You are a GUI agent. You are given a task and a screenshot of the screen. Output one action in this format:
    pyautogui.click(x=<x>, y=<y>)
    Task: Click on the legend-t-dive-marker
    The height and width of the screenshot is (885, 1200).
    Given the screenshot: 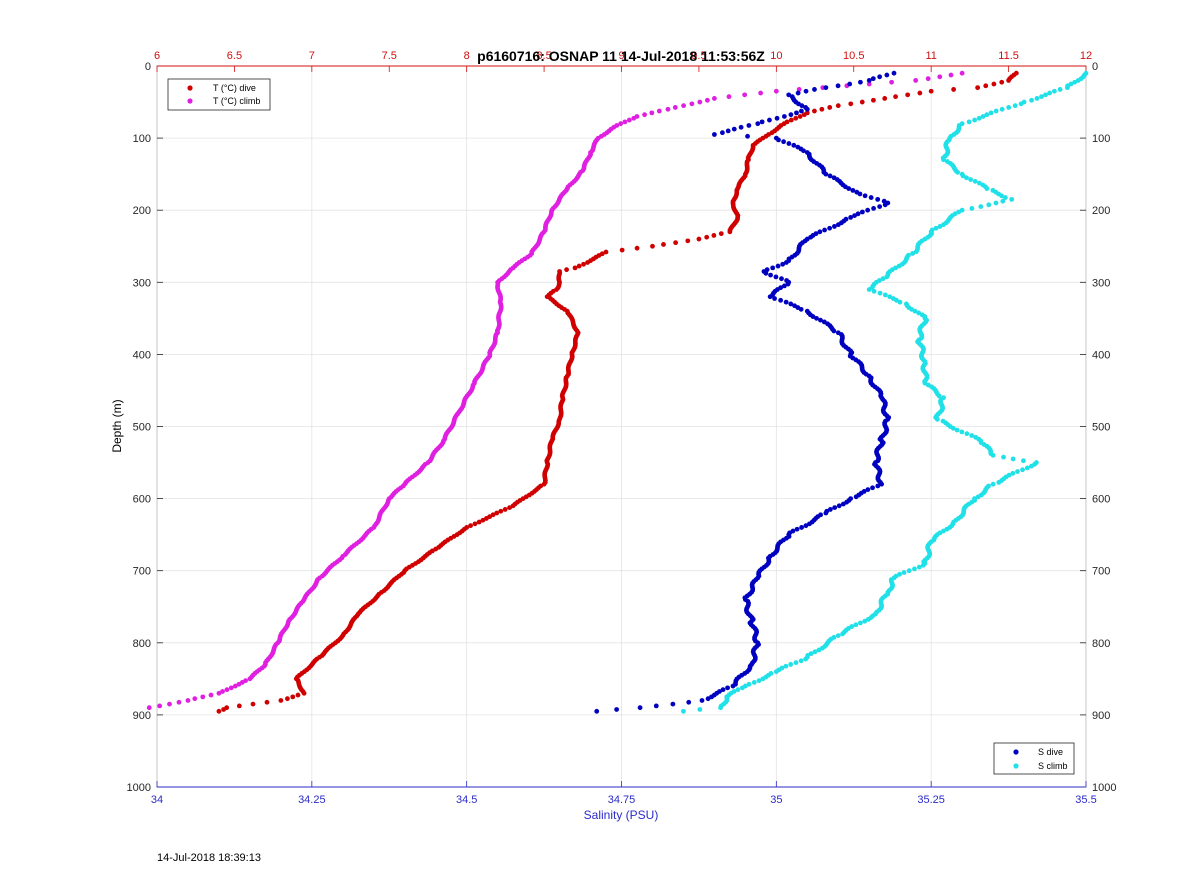 What is the action you would take?
    pyautogui.click(x=190, y=88)
    